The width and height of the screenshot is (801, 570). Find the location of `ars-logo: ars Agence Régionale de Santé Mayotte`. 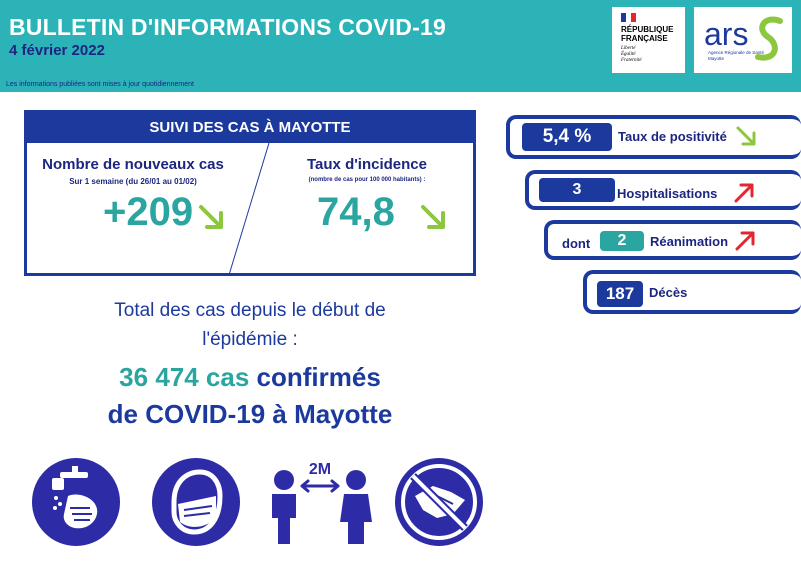

ars-logo: ars Agence Régionale de Santé Mayotte is located at coordinates (743, 40).